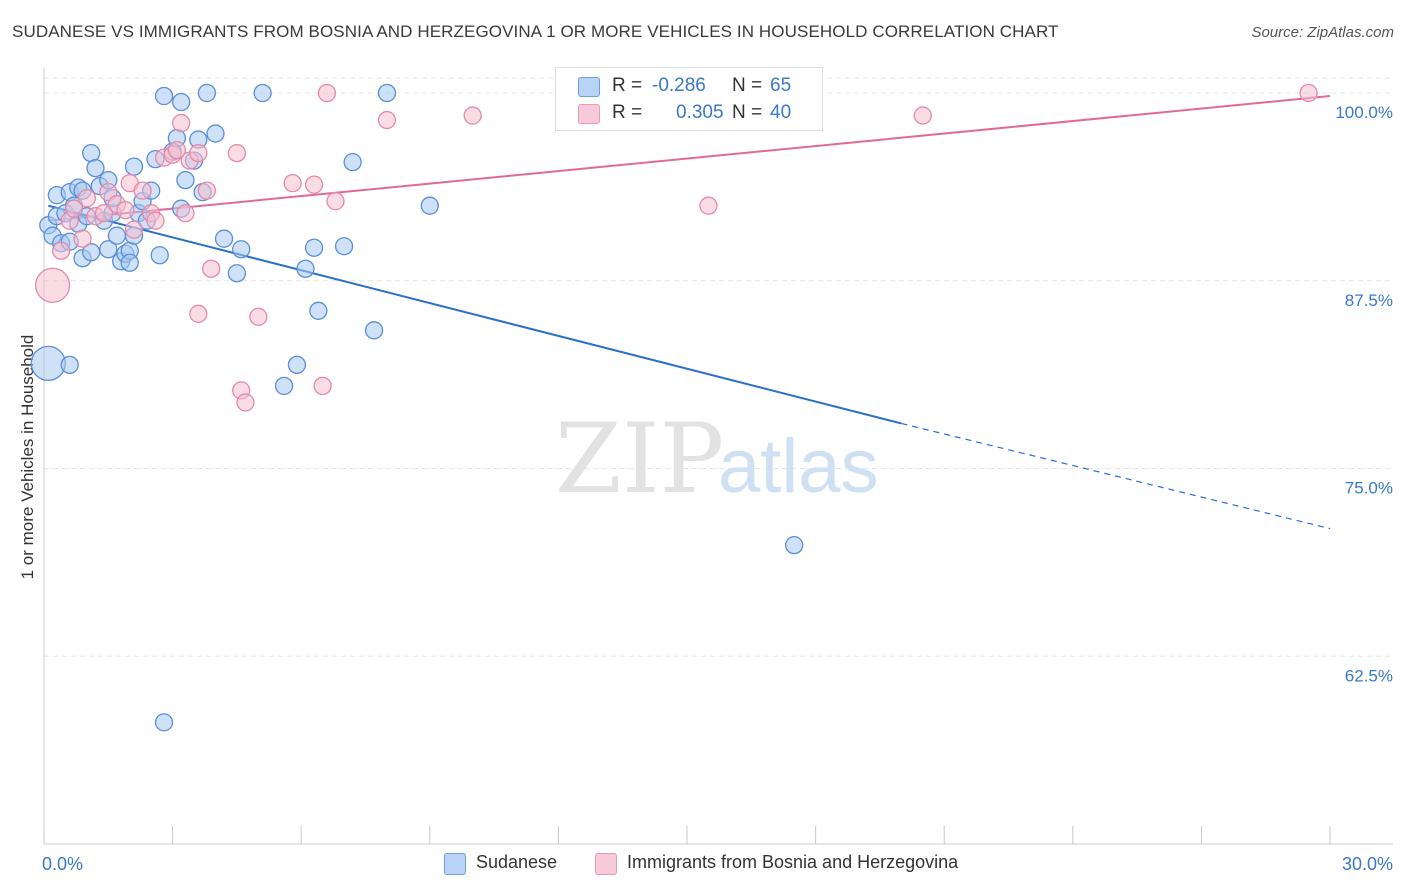  I want to click on legend-n-value: 65, so click(781, 85).